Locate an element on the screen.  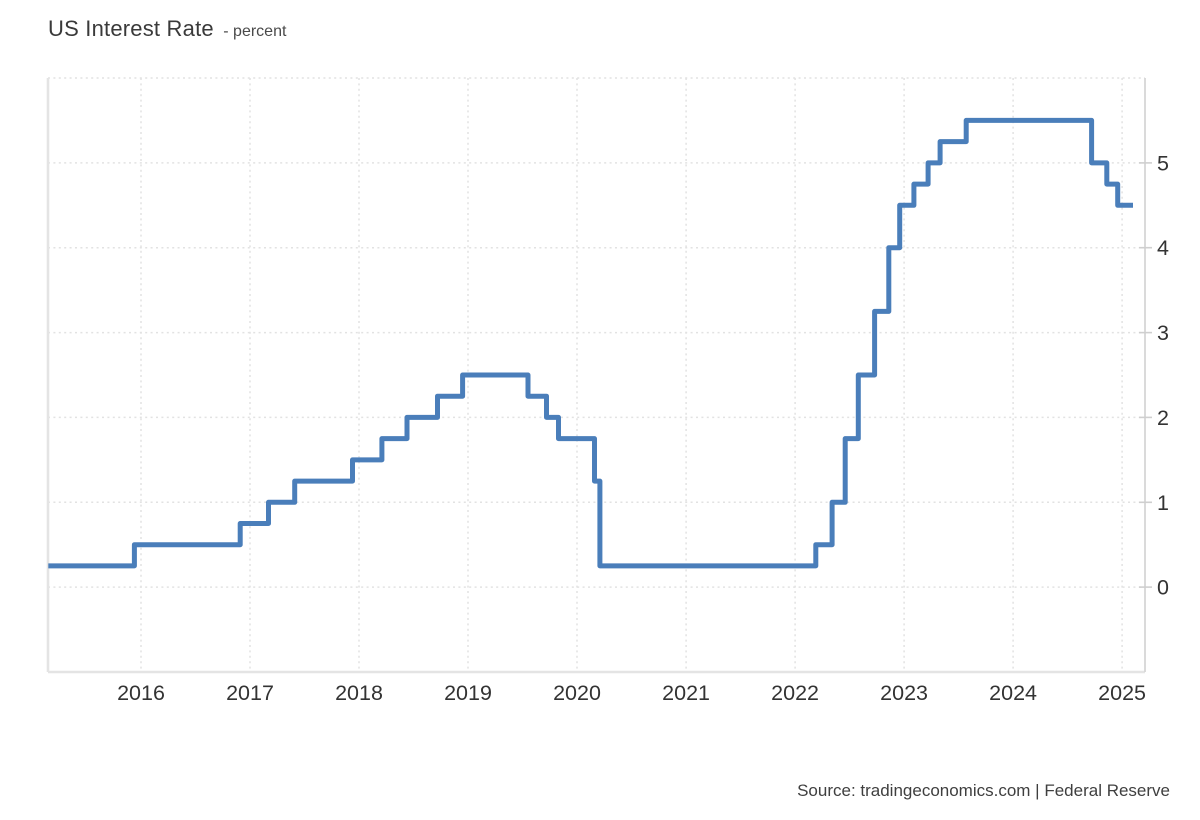
y-tick-label: 0 is located at coordinates (1163, 588).